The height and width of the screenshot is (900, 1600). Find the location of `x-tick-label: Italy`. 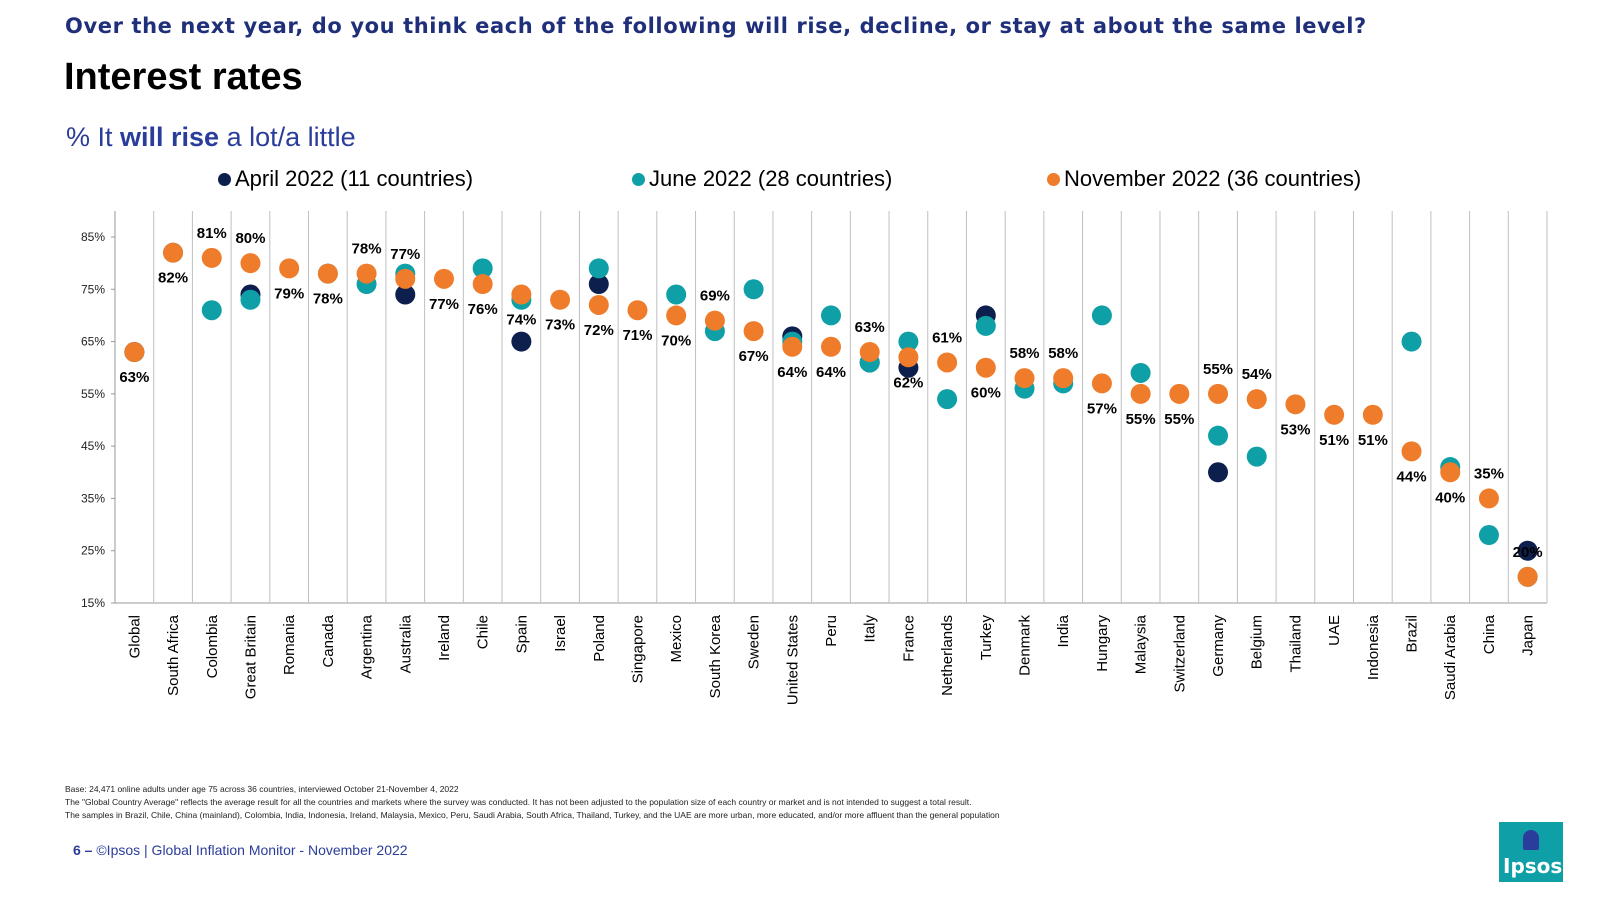

x-tick-label: Italy is located at coordinates (870, 629).